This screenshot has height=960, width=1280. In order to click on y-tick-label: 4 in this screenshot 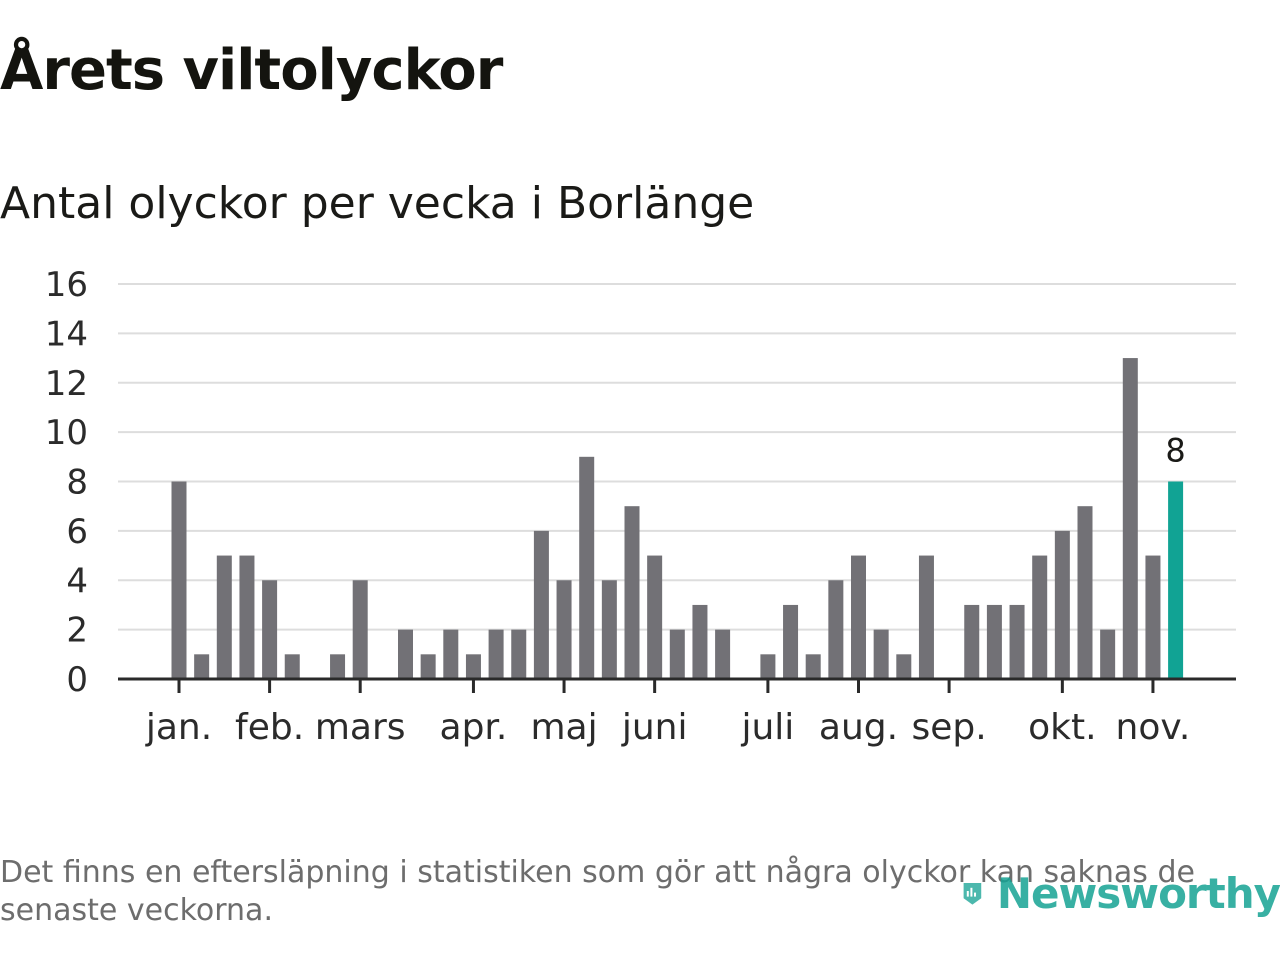, I will do `click(77, 581)`.